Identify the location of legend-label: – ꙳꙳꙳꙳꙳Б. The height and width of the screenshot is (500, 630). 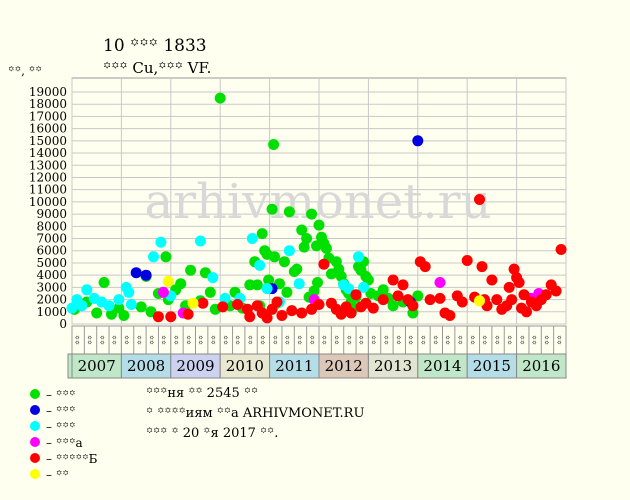
(72, 458).